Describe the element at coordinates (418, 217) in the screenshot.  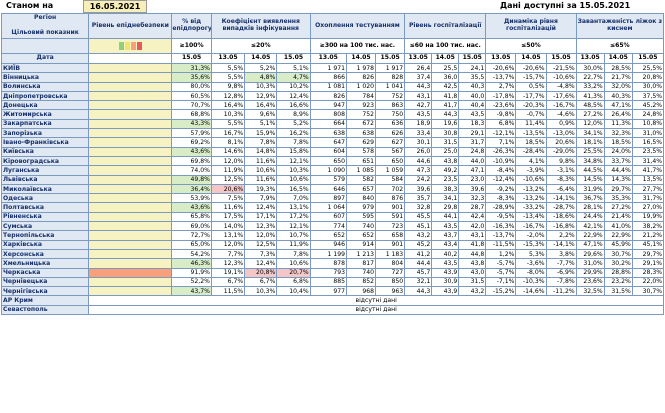
I see `hospital-cell: 45,5` at that location.